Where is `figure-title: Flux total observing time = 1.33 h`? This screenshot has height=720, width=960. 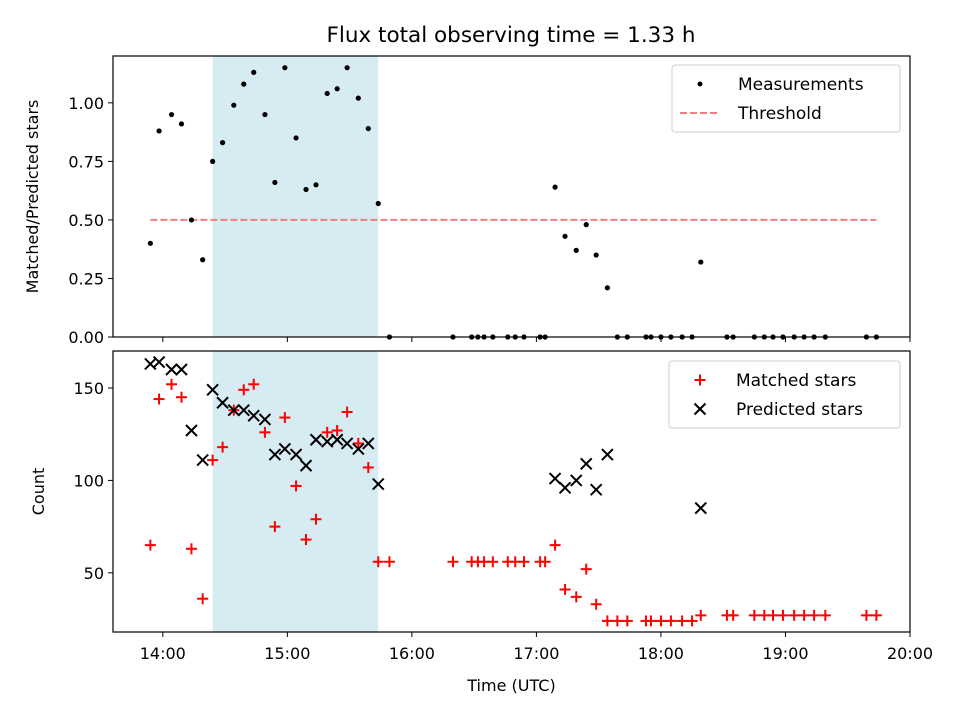 figure-title: Flux total observing time = 1.33 h is located at coordinates (511, 35).